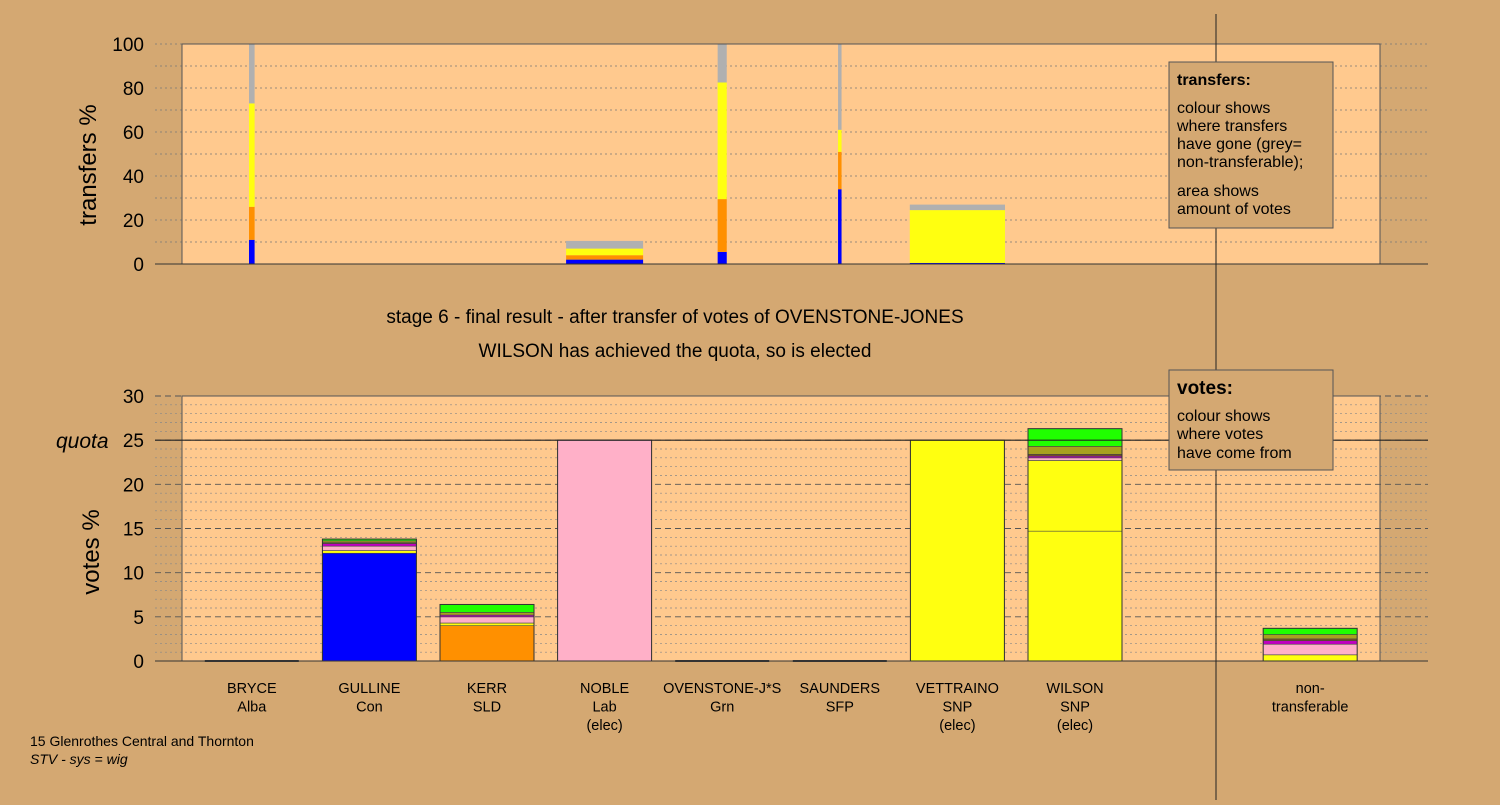 The image size is (1500, 805). What do you see at coordinates (369, 689) in the screenshot?
I see `candidate-name: GULLINE` at bounding box center [369, 689].